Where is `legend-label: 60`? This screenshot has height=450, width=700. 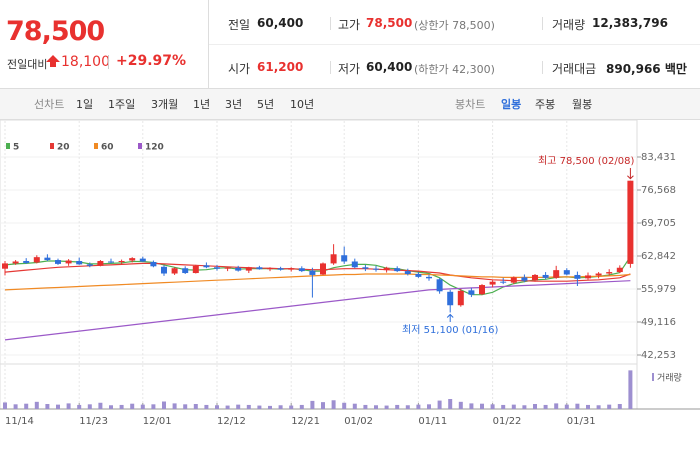 legend-label: 60 is located at coordinates (107, 148).